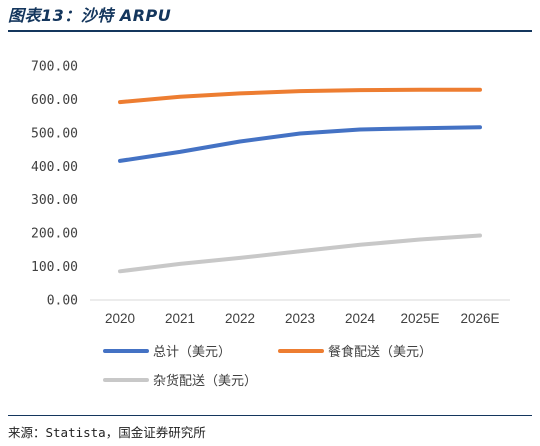 This screenshot has width=540, height=446. Describe the element at coordinates (54, 167) in the screenshot. I see `y-tick-label: 400.00` at that location.